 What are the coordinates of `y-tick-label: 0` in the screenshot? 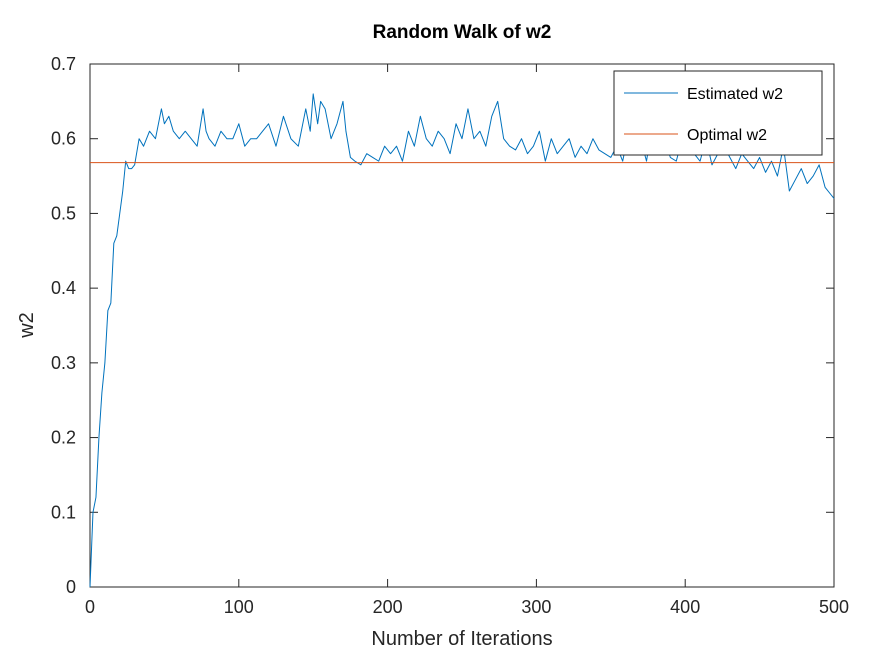 It's located at (71, 587).